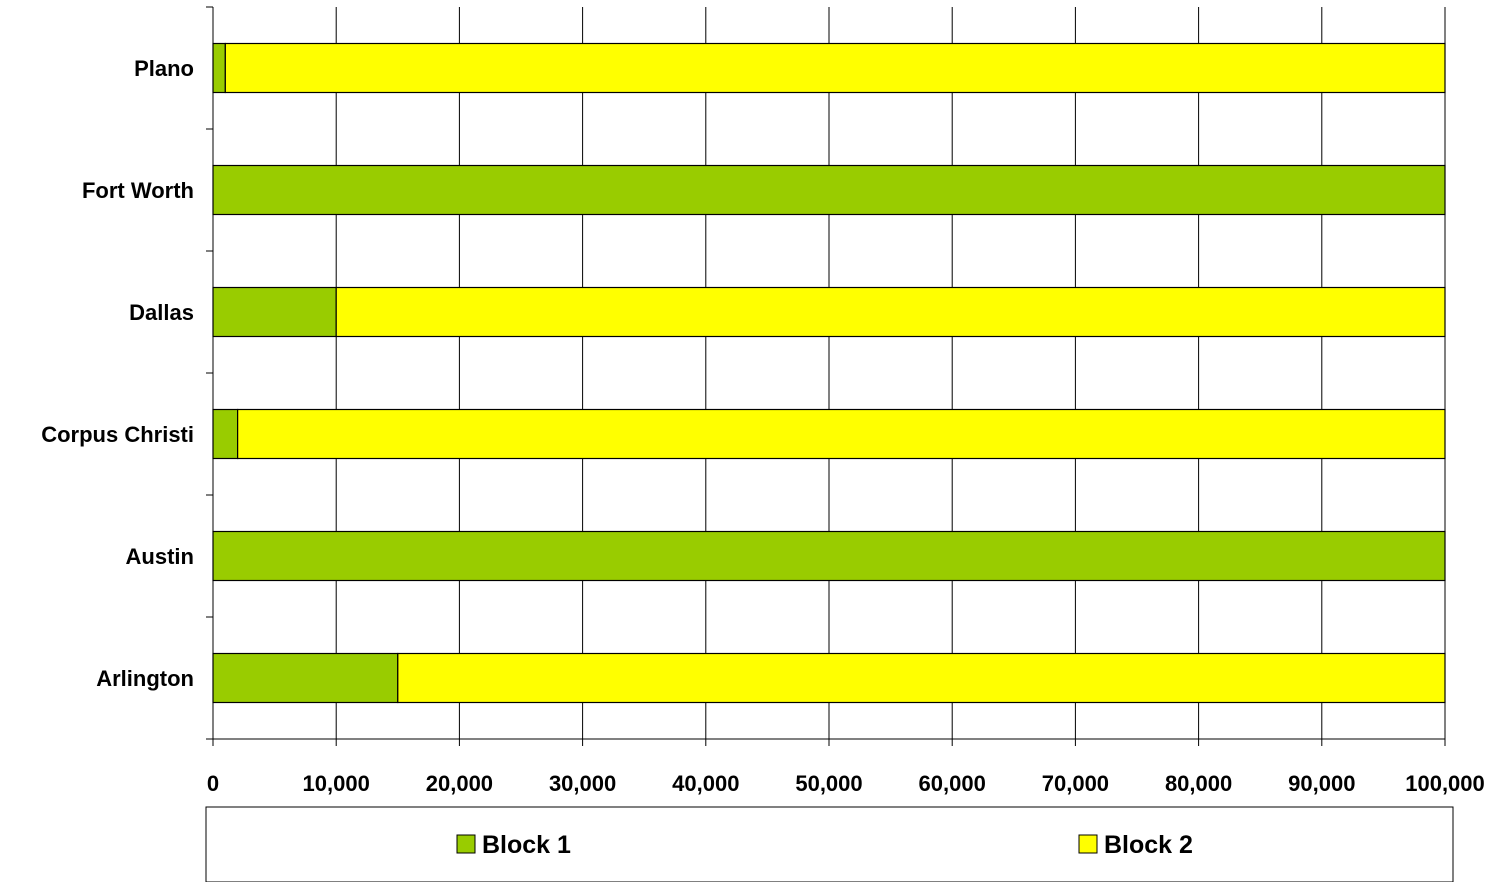  What do you see at coordinates (117, 434) in the screenshot?
I see `category-label: Corpus Christi` at bounding box center [117, 434].